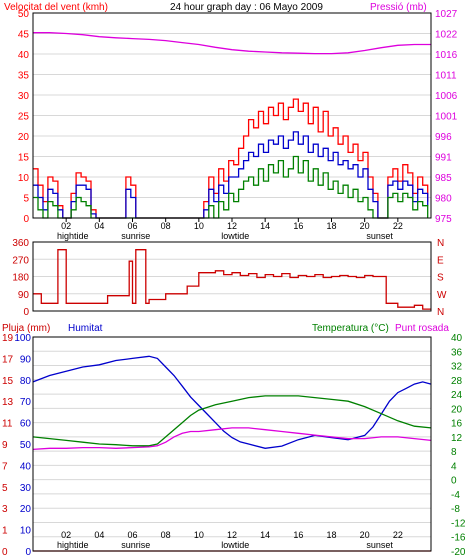 The width and height of the screenshot is (465, 556). Describe the element at coordinates (24, 137) in the screenshot. I see `wind-tick-label: 20` at that location.